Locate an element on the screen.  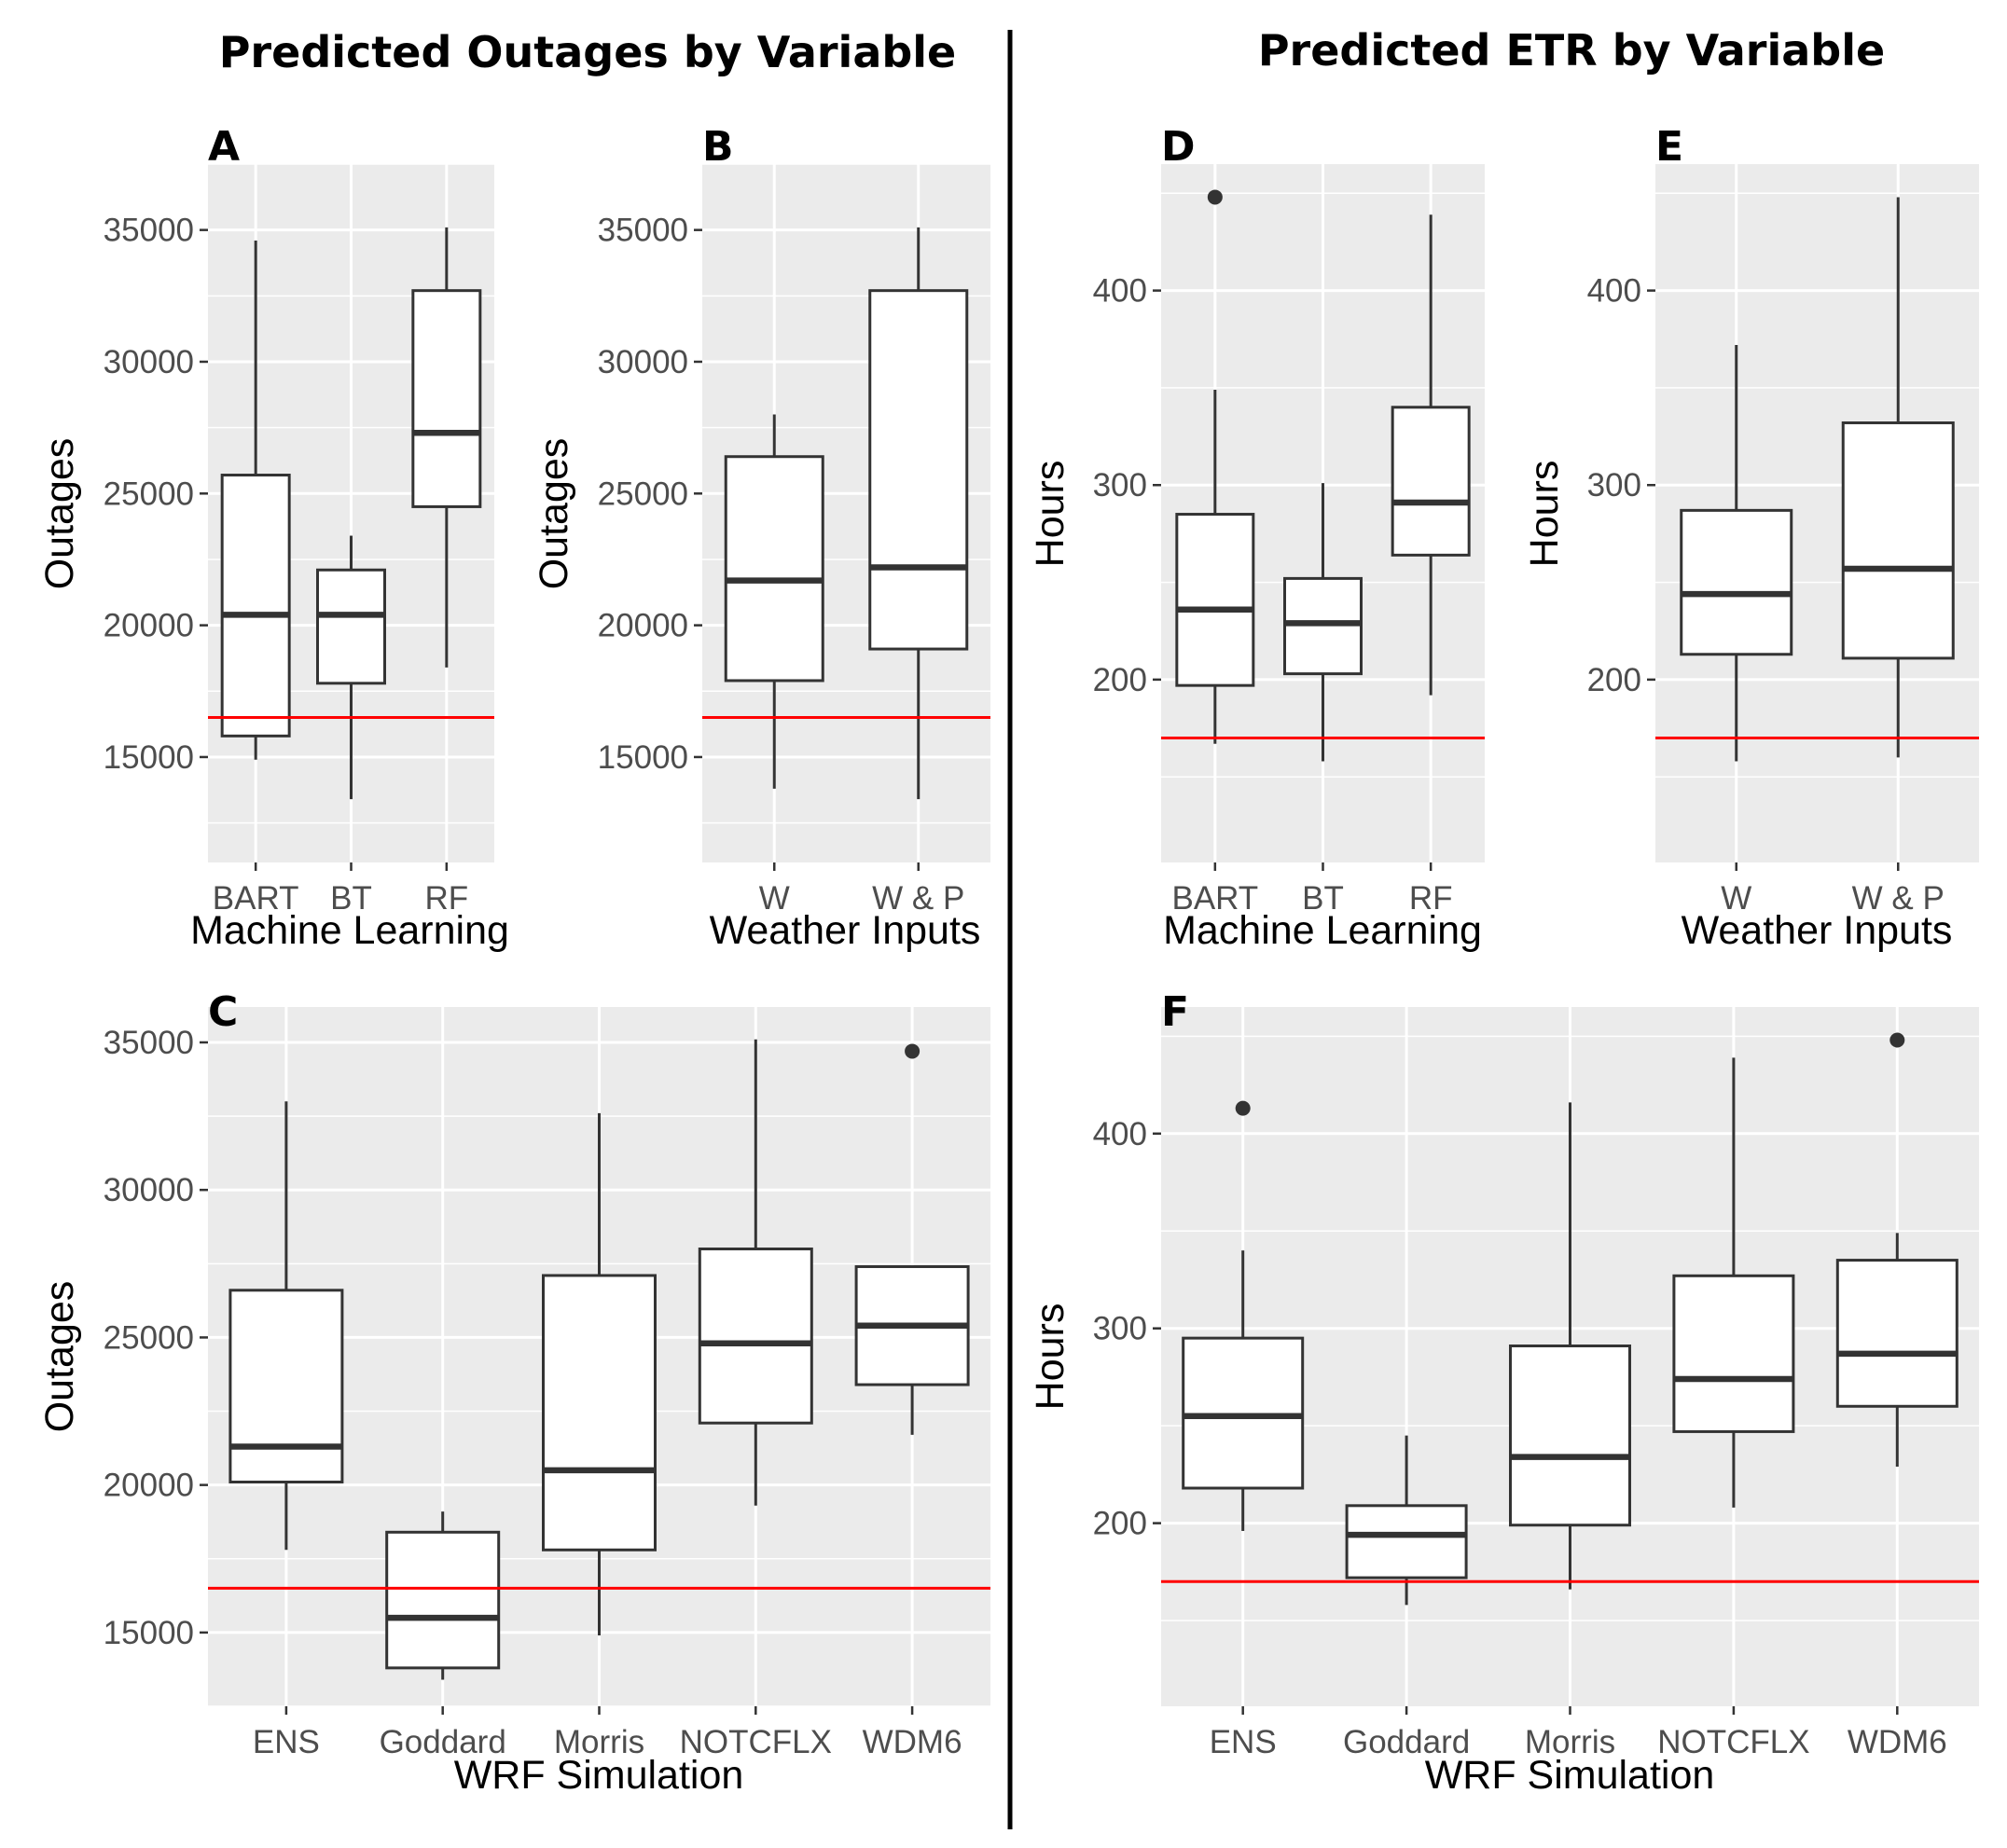
box-bt is located at coordinates (1323, 622).